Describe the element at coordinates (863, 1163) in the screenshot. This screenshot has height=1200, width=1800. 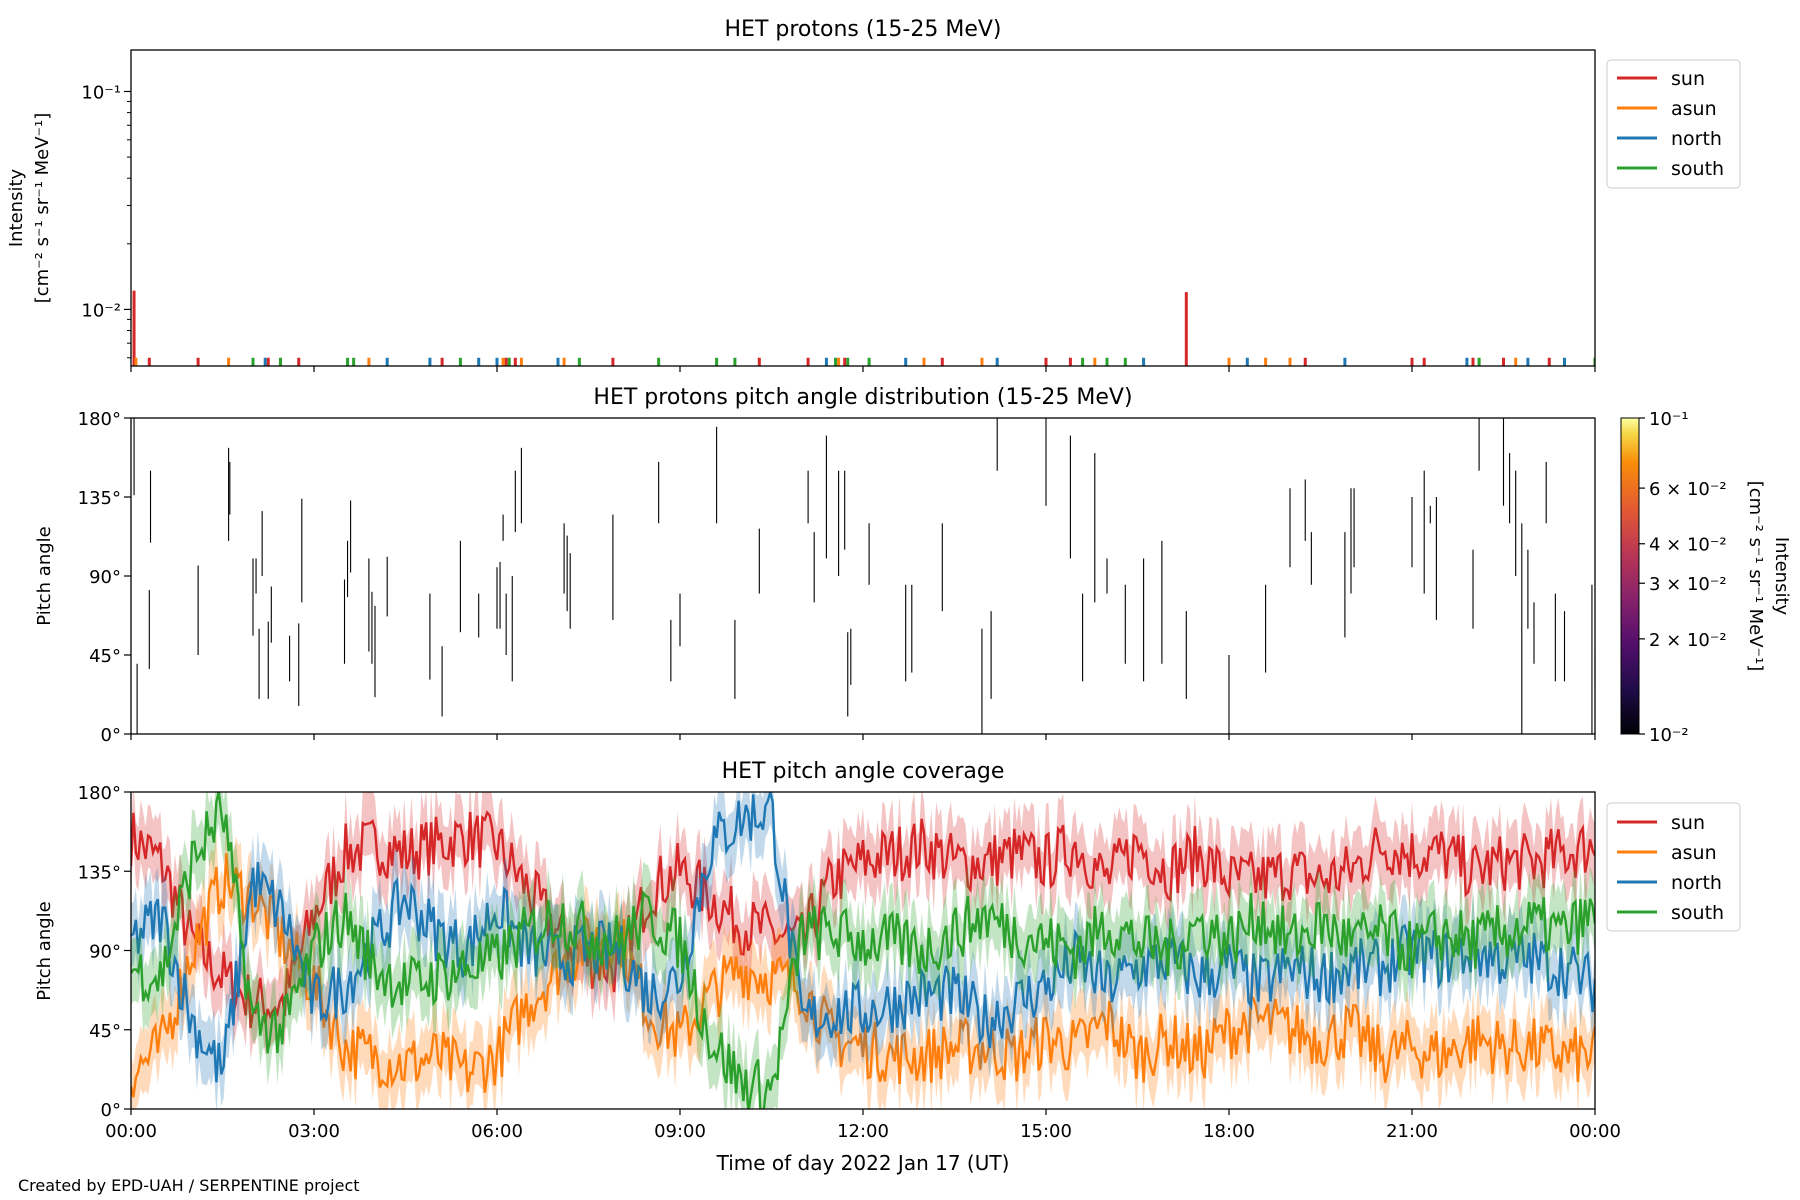
I see `coverage-xlabel: Time of day 2022 Jan 17 (UT)` at that location.